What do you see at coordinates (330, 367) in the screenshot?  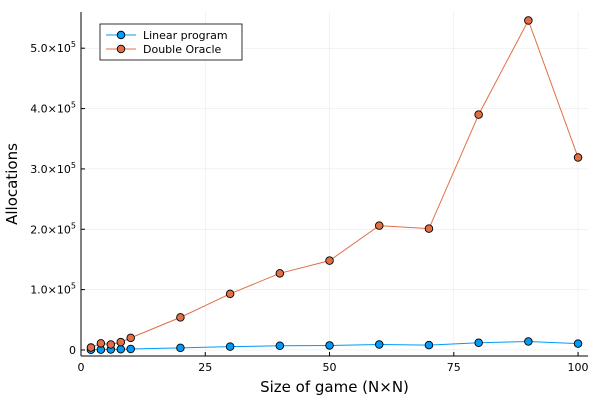 I see `x-tick-label-2: 50` at bounding box center [330, 367].